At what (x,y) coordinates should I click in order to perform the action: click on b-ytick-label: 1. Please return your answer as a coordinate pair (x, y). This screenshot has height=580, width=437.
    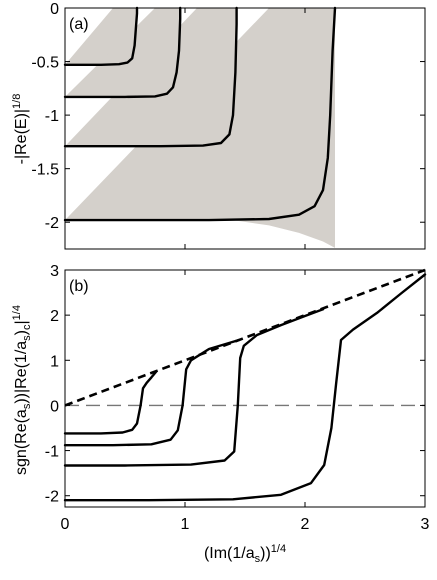
    Looking at the image, I should click on (54, 361).